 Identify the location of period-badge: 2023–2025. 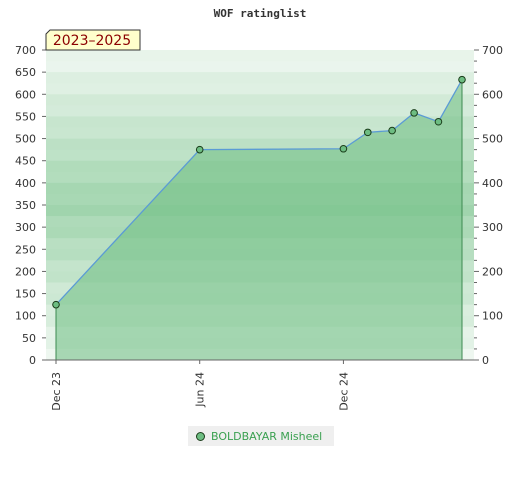
(93, 40).